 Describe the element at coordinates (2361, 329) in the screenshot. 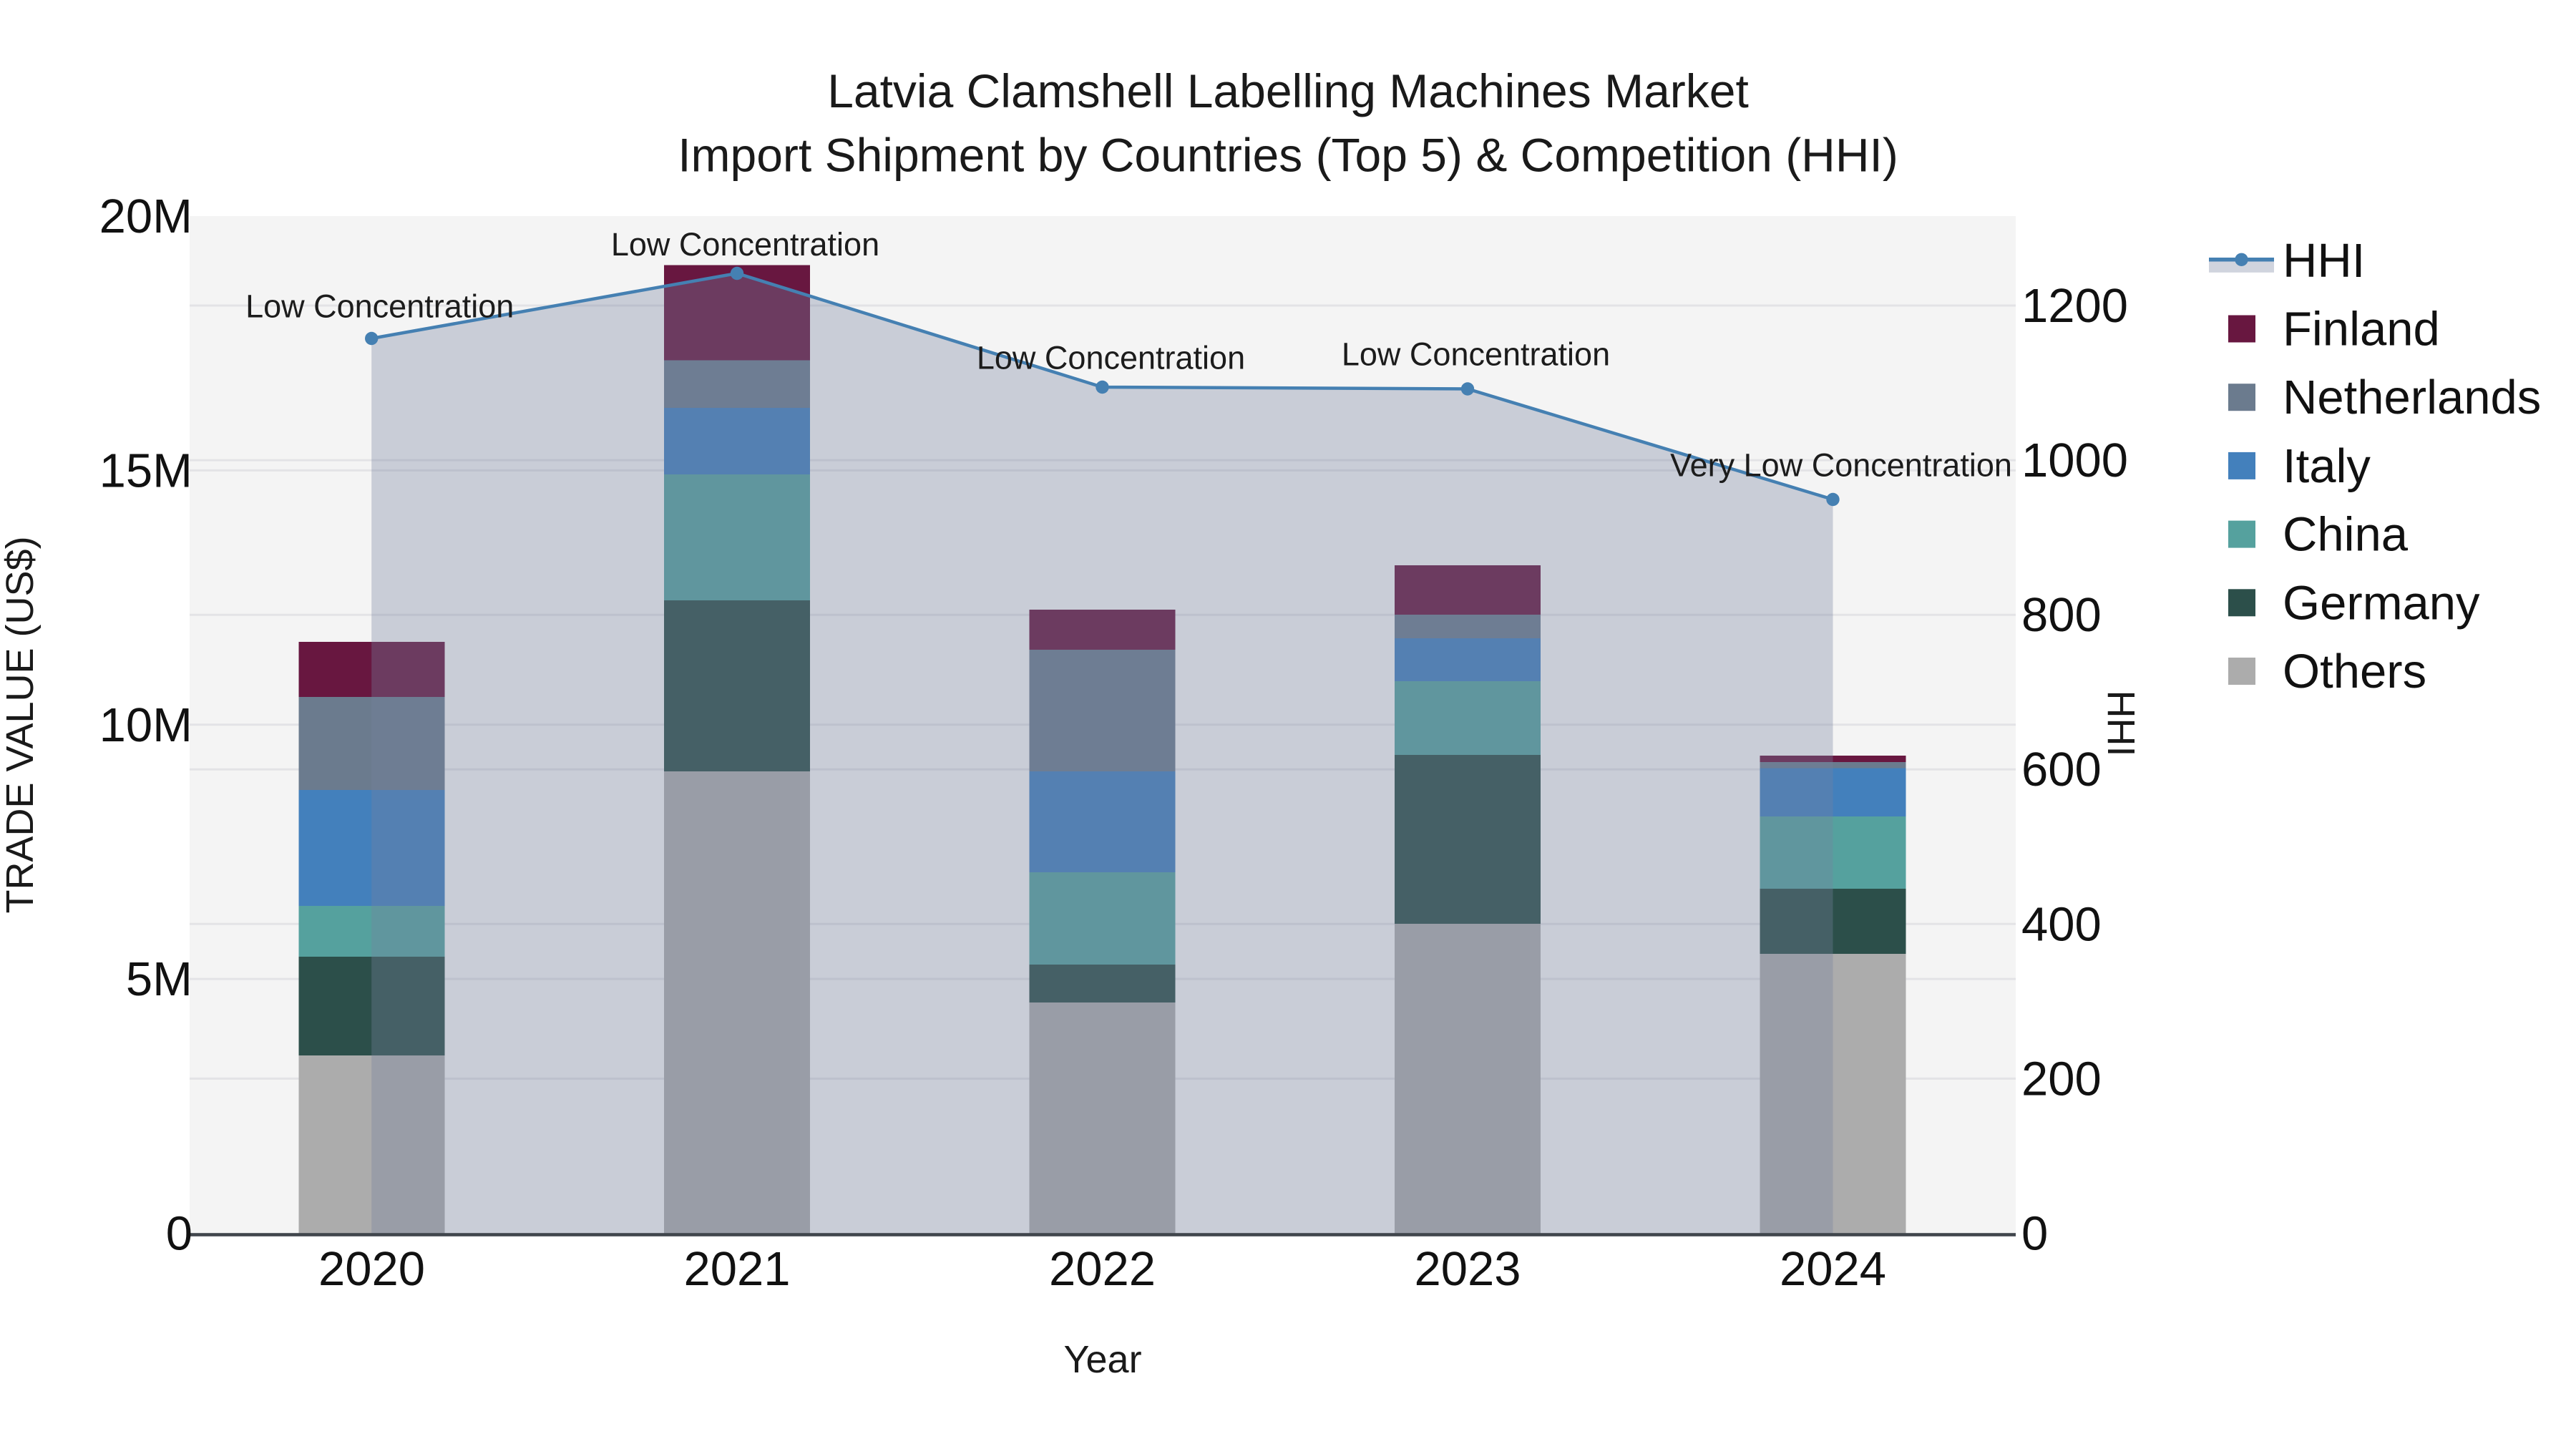

I see `svg-text: Finland` at that location.